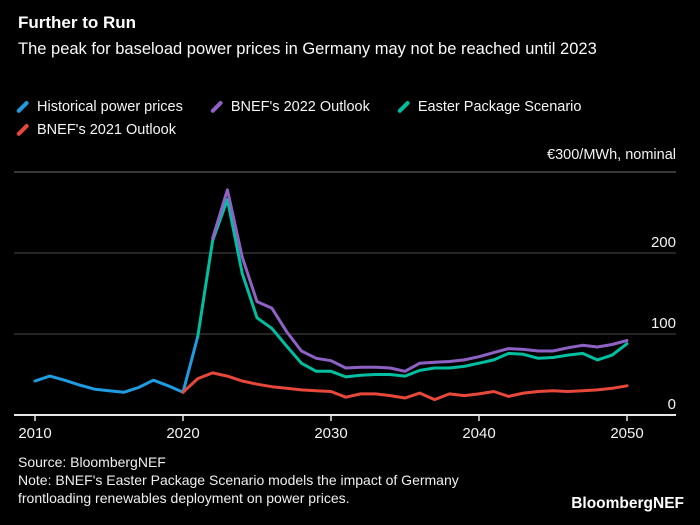 This screenshot has height=525, width=700. Describe the element at coordinates (110, 107) in the screenshot. I see `legend-label: Historical power prices` at that location.